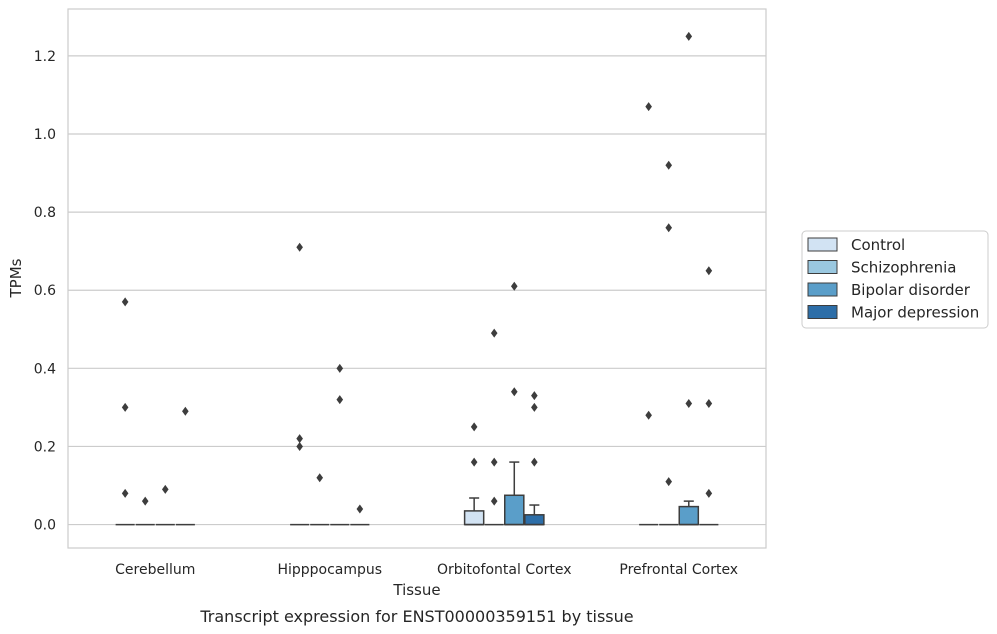 This screenshot has height=634, width=997. I want to click on y-tick-labels: 0.0 0.2 0.4 0.6 0.8 1.0 1.2, so click(45, 291).